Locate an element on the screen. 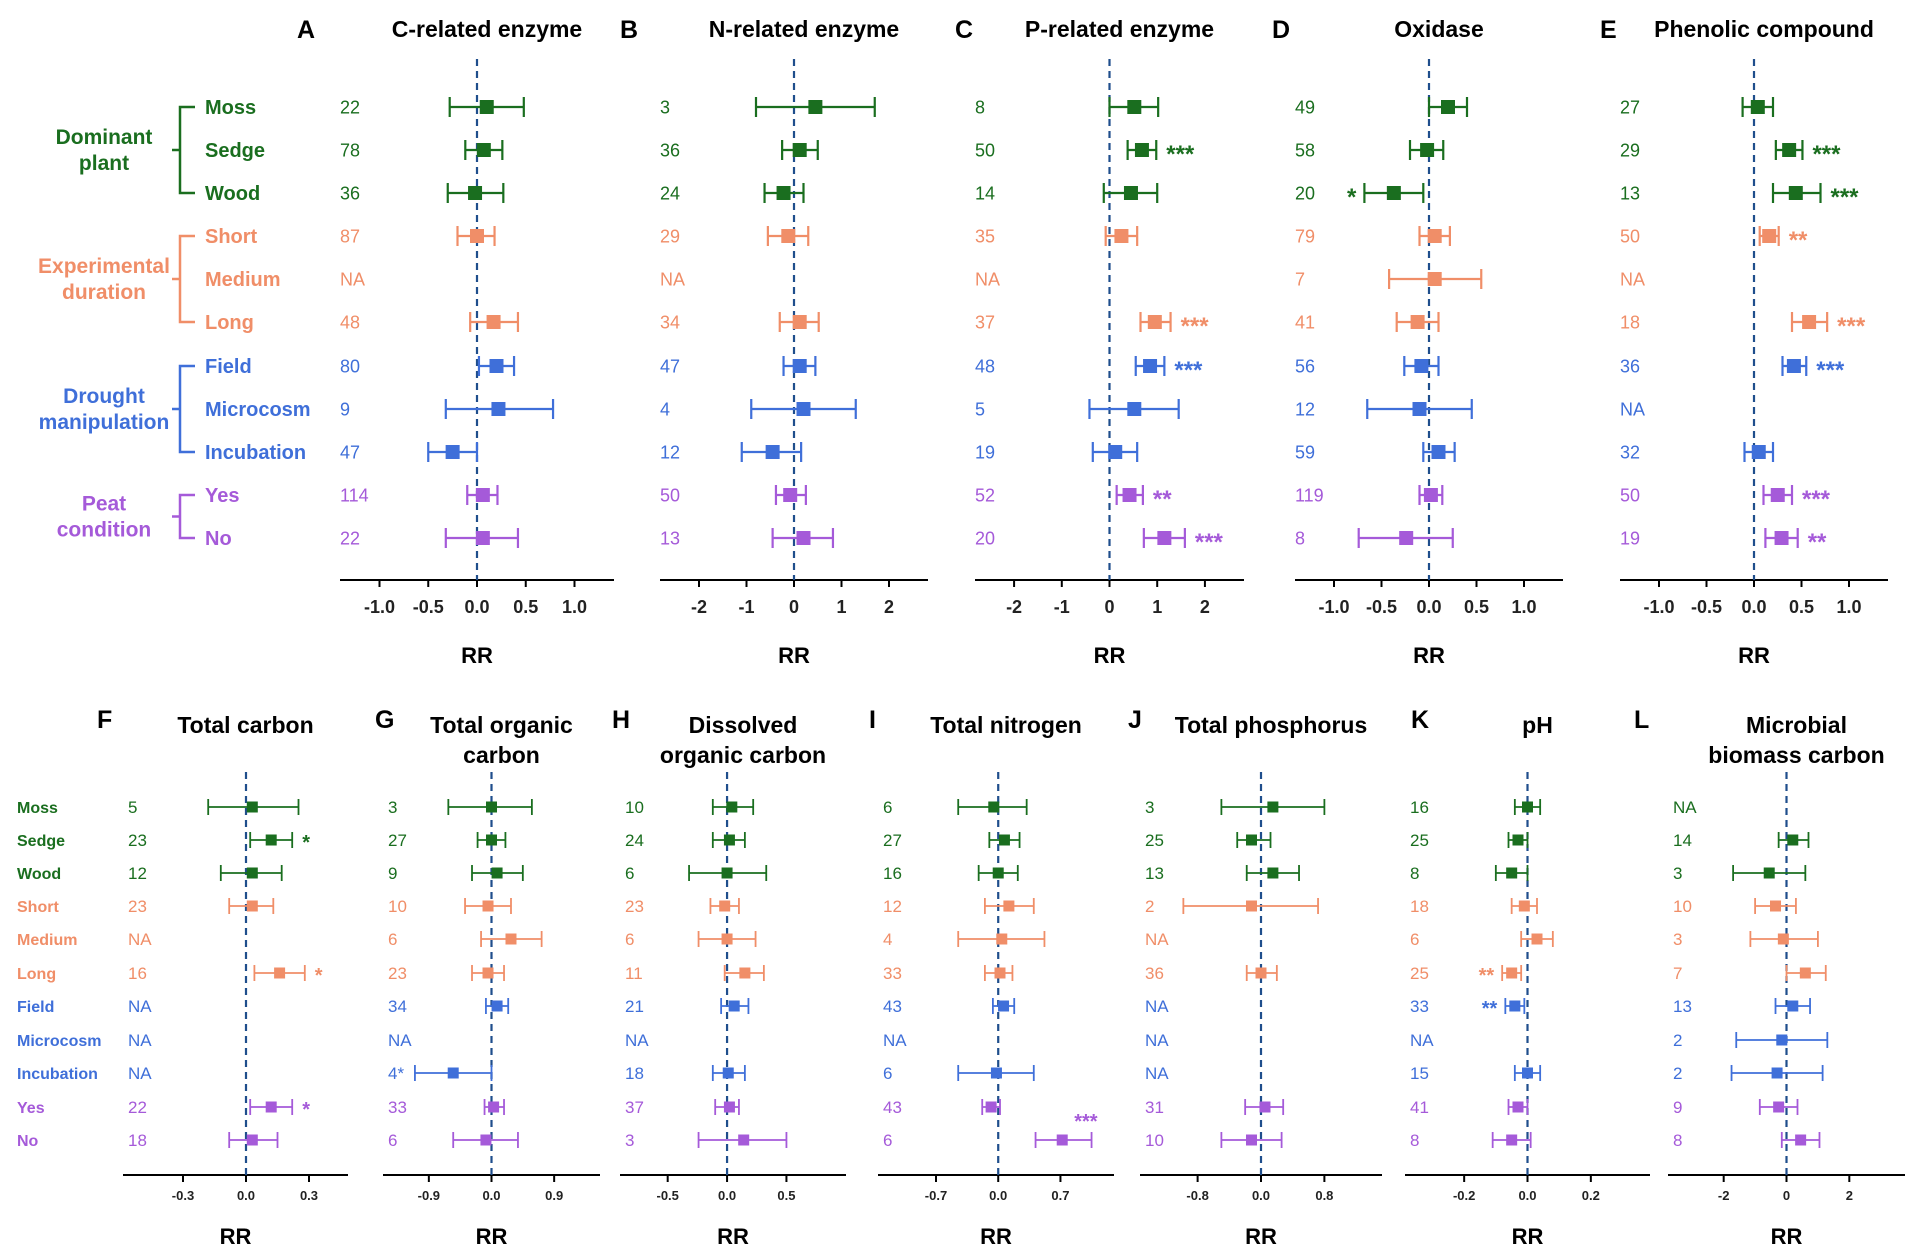  panel-letter: G is located at coordinates (384, 720).